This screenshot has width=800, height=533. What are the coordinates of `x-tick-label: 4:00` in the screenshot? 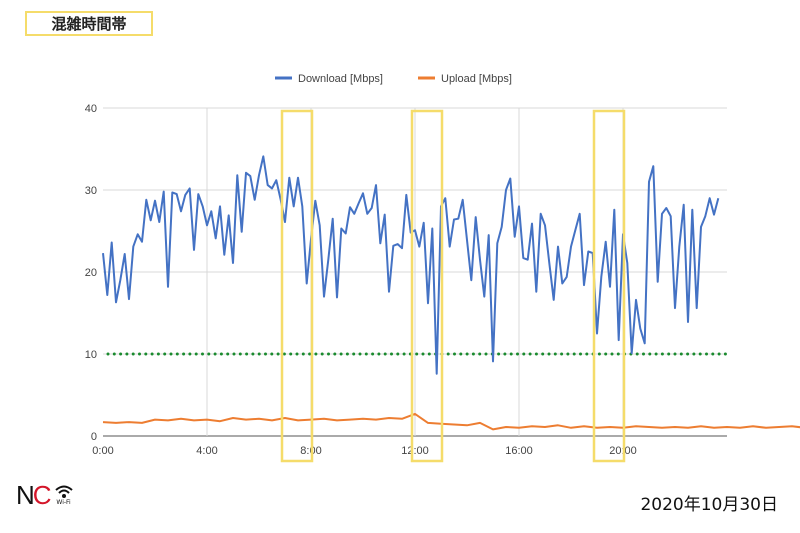 It's located at (206, 451).